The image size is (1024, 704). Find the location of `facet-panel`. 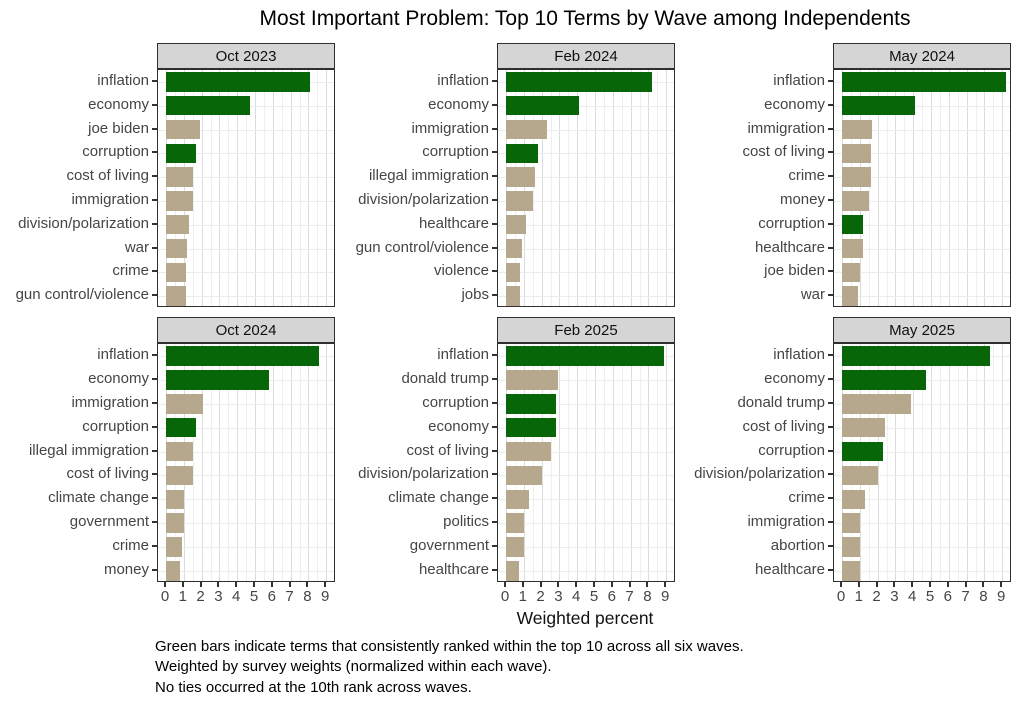

facet-panel is located at coordinates (922, 462).